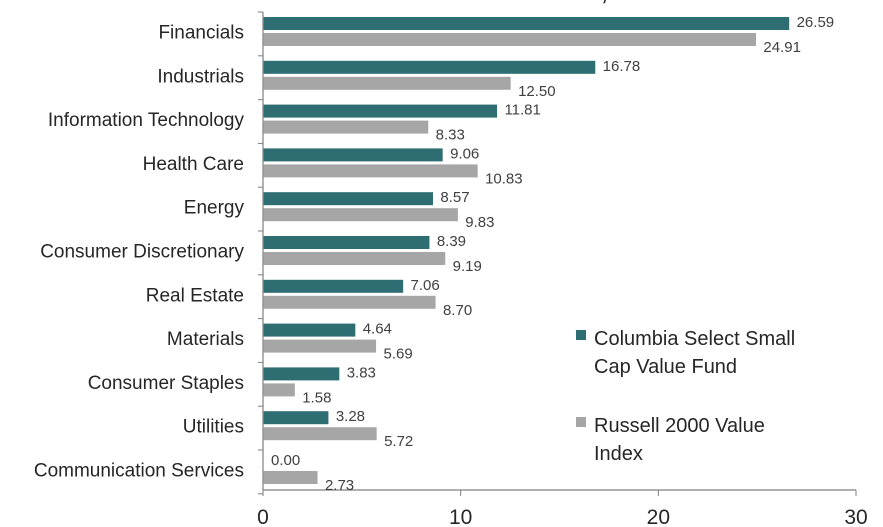 The height and width of the screenshot is (527, 883). I want to click on legend-label-index: Index, so click(618, 454).